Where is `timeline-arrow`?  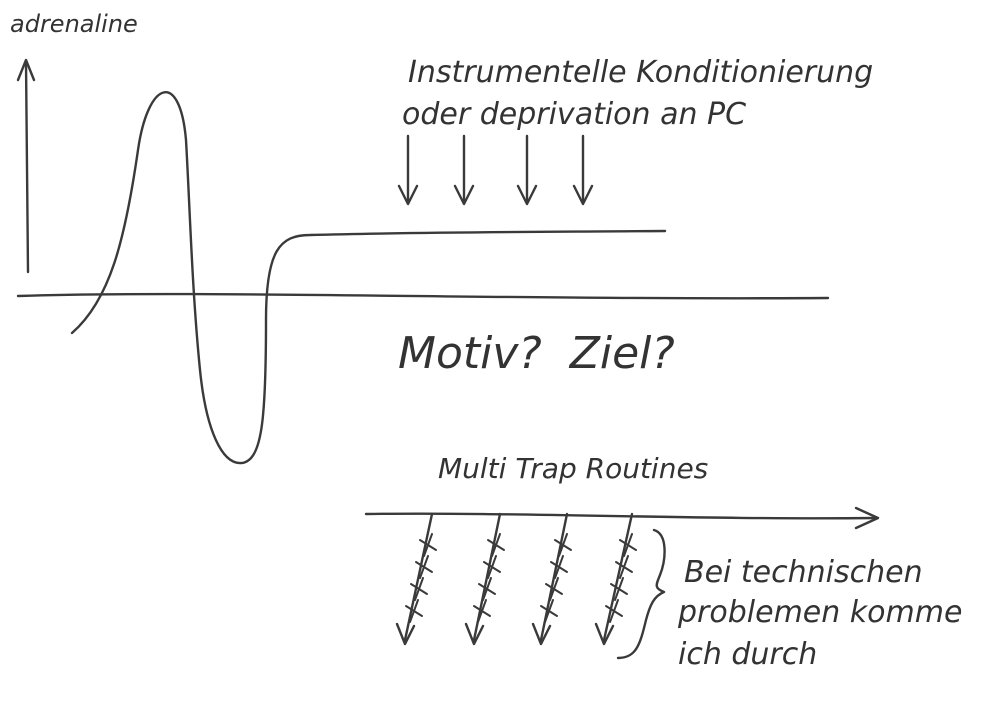 timeline-arrow is located at coordinates (622, 518).